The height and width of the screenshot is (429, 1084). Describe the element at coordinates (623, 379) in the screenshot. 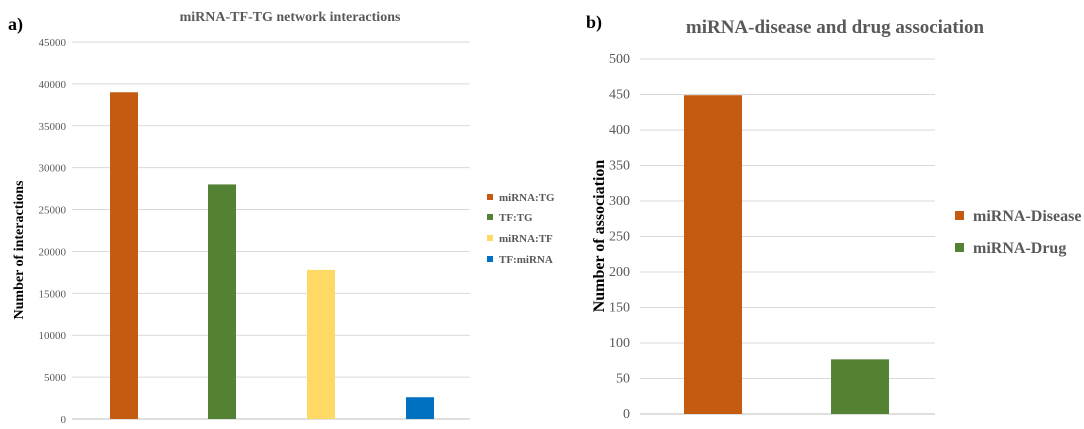

I see `y-tick-label: 50` at that location.